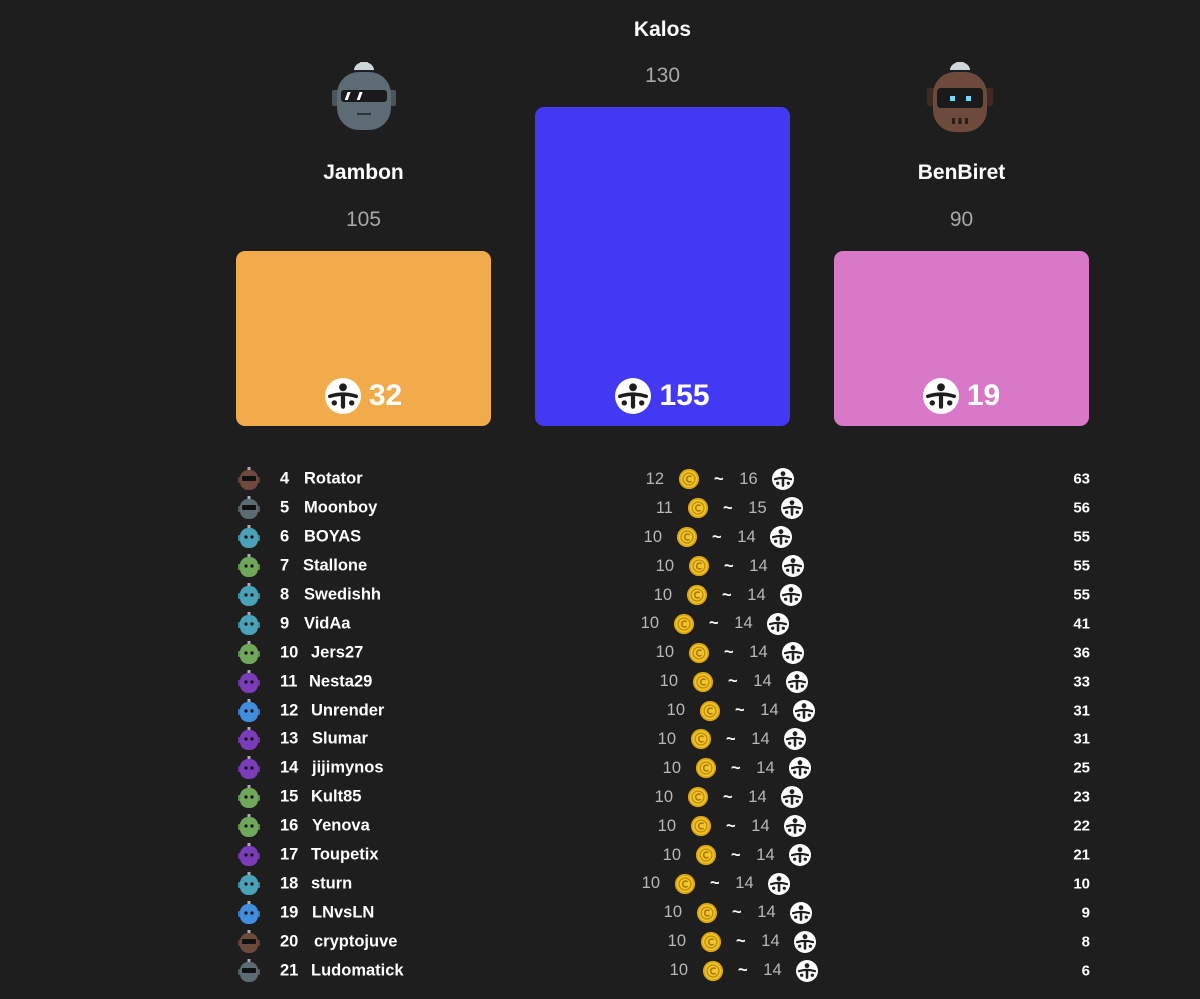 Image resolution: width=1200 pixels, height=999 pixels. Describe the element at coordinates (663, 970) in the screenshot. I see `leaderboard-row: 21 Ludomatick 10 ~14 6` at that location.